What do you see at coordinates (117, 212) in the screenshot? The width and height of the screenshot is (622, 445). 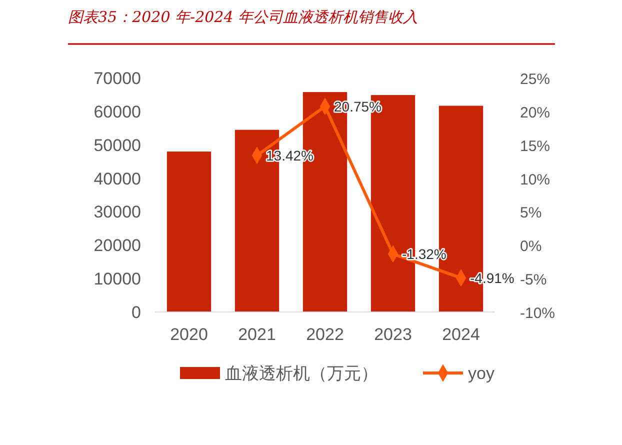 I see `y-tick-label: 30000` at bounding box center [117, 212].